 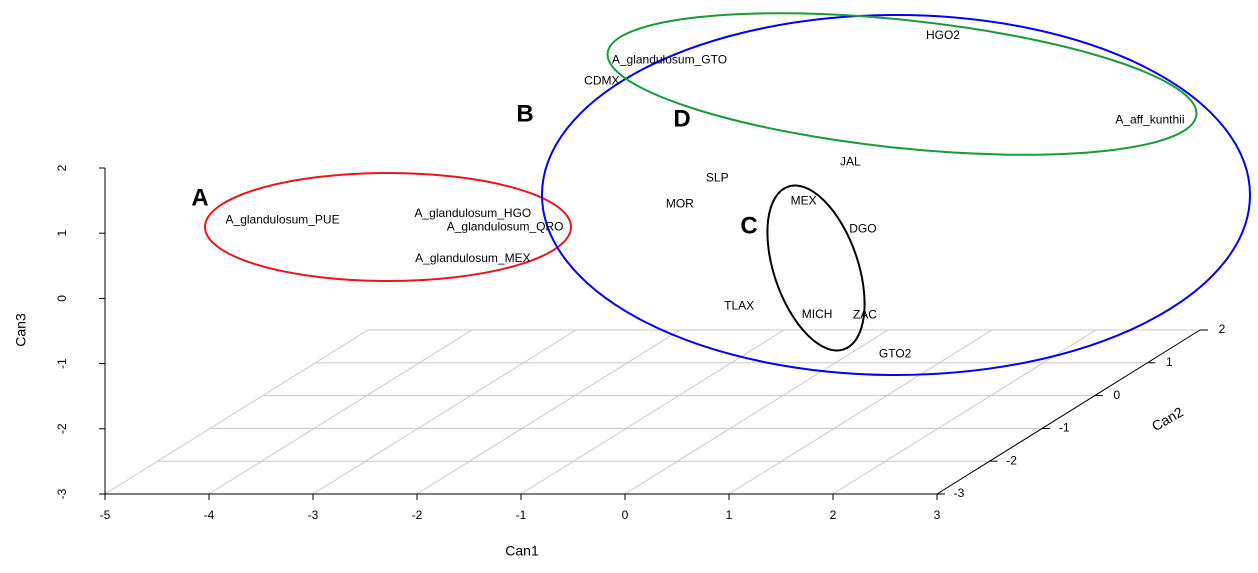 What do you see at coordinates (62, 363) in the screenshot?
I see `z-tick-label: -1` at bounding box center [62, 363].